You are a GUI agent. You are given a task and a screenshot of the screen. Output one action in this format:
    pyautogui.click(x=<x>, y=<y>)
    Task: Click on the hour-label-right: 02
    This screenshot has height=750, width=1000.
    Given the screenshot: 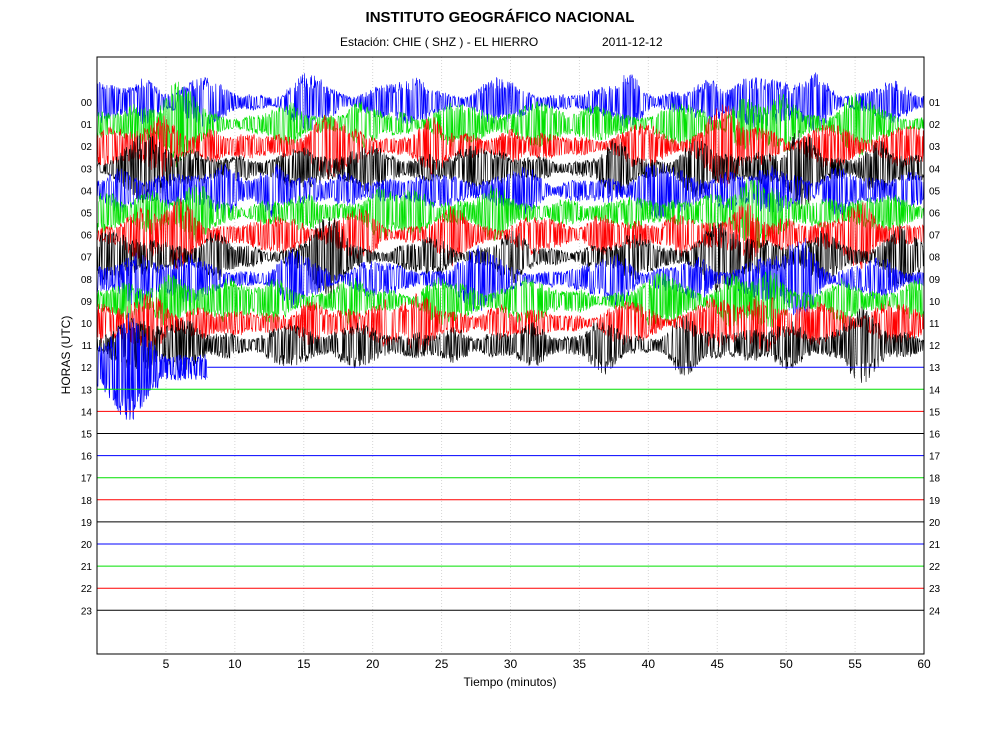 What is the action you would take?
    pyautogui.click(x=935, y=125)
    